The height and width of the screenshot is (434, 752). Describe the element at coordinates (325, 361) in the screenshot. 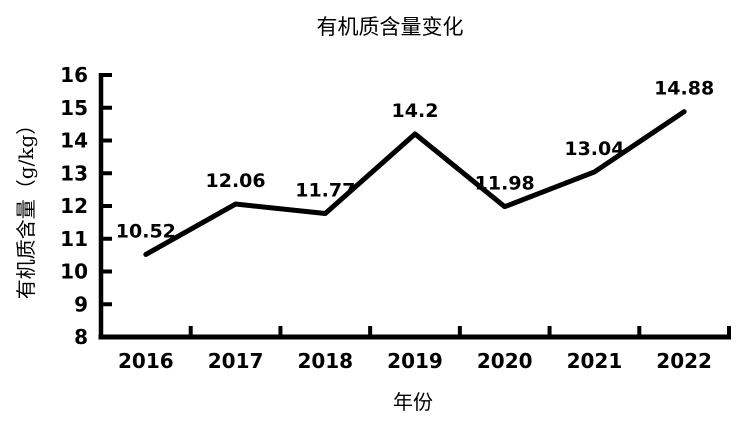

I see `x-tick-label: 2018` at that location.